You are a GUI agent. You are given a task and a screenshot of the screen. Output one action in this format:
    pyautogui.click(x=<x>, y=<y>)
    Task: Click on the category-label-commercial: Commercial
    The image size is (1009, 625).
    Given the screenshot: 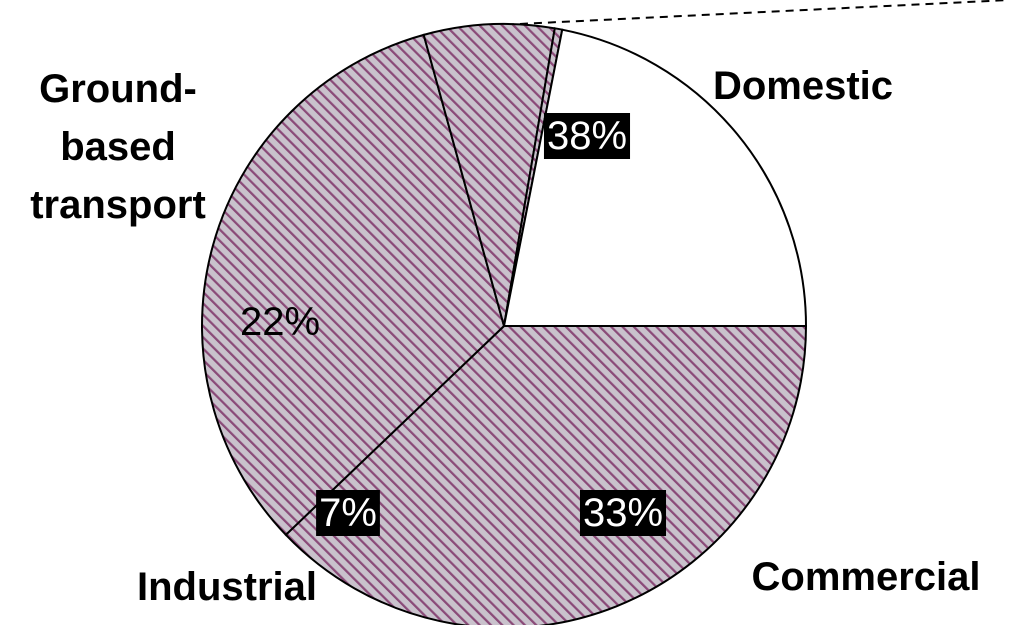 What is the action you would take?
    pyautogui.click(x=866, y=577)
    